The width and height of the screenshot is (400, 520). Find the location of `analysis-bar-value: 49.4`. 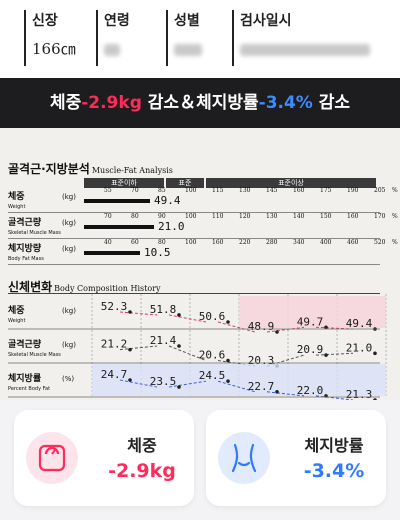

analysis-bar-value: 49.4 is located at coordinates (167, 200).